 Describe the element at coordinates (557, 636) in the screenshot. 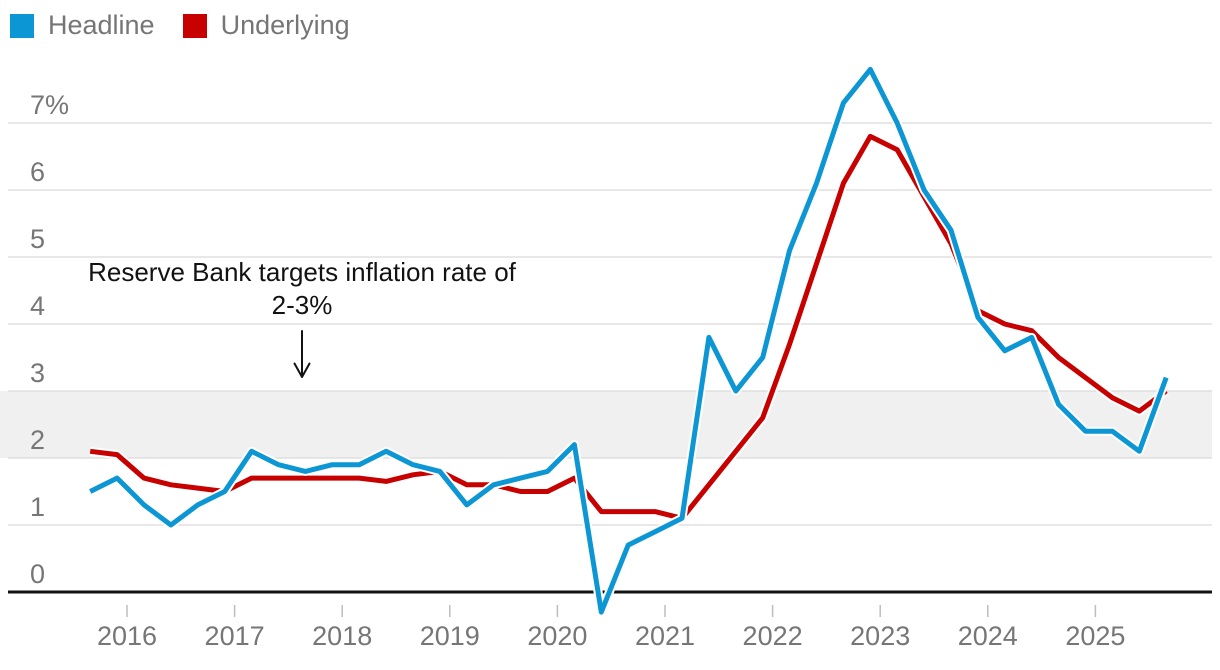

I see `x-axis-label-2020: 2020` at that location.